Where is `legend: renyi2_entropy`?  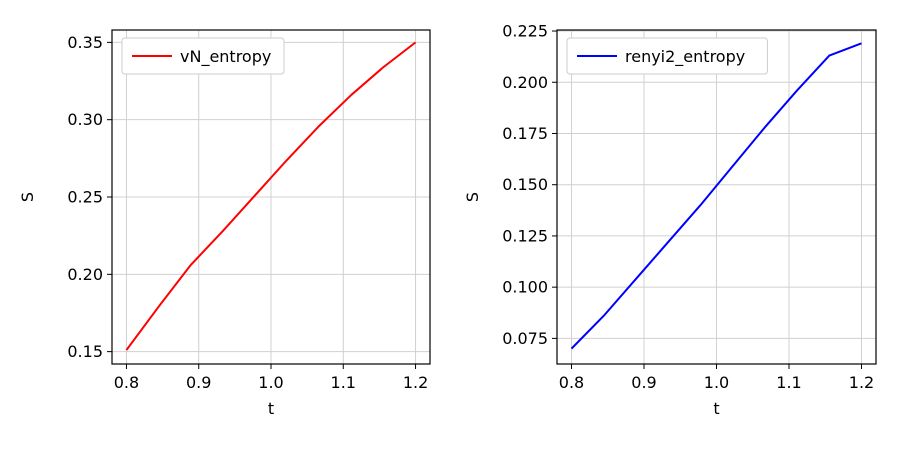
legend: renyi2_entropy is located at coordinates (667, 56).